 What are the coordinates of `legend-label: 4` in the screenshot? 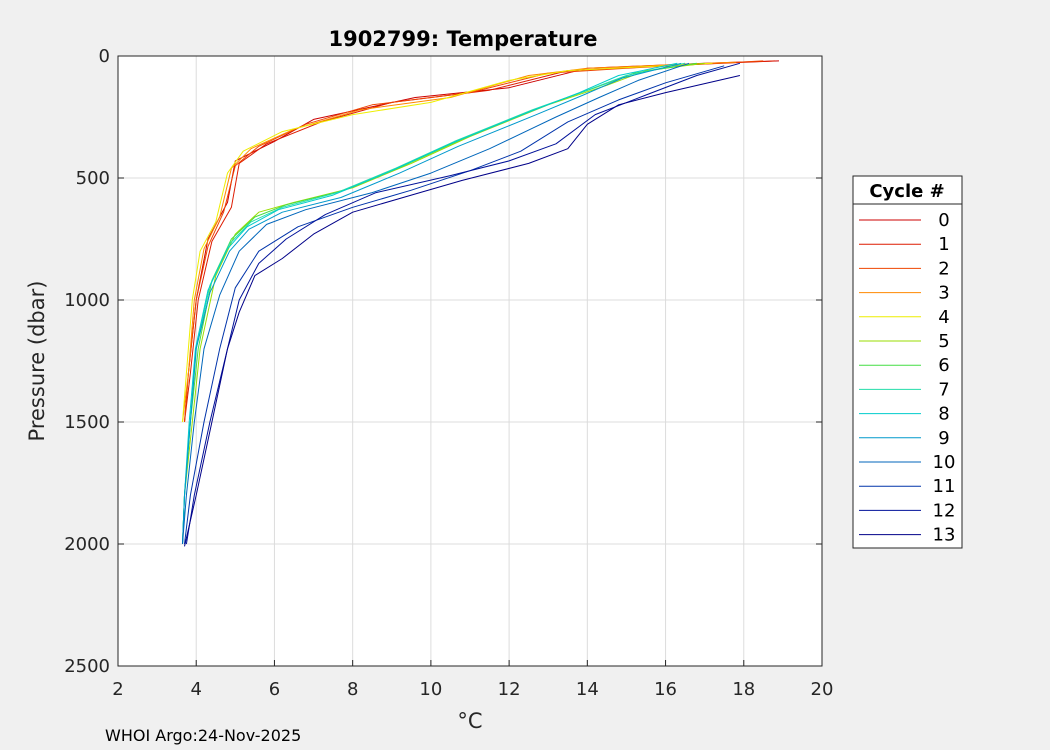 It's located at (943, 317).